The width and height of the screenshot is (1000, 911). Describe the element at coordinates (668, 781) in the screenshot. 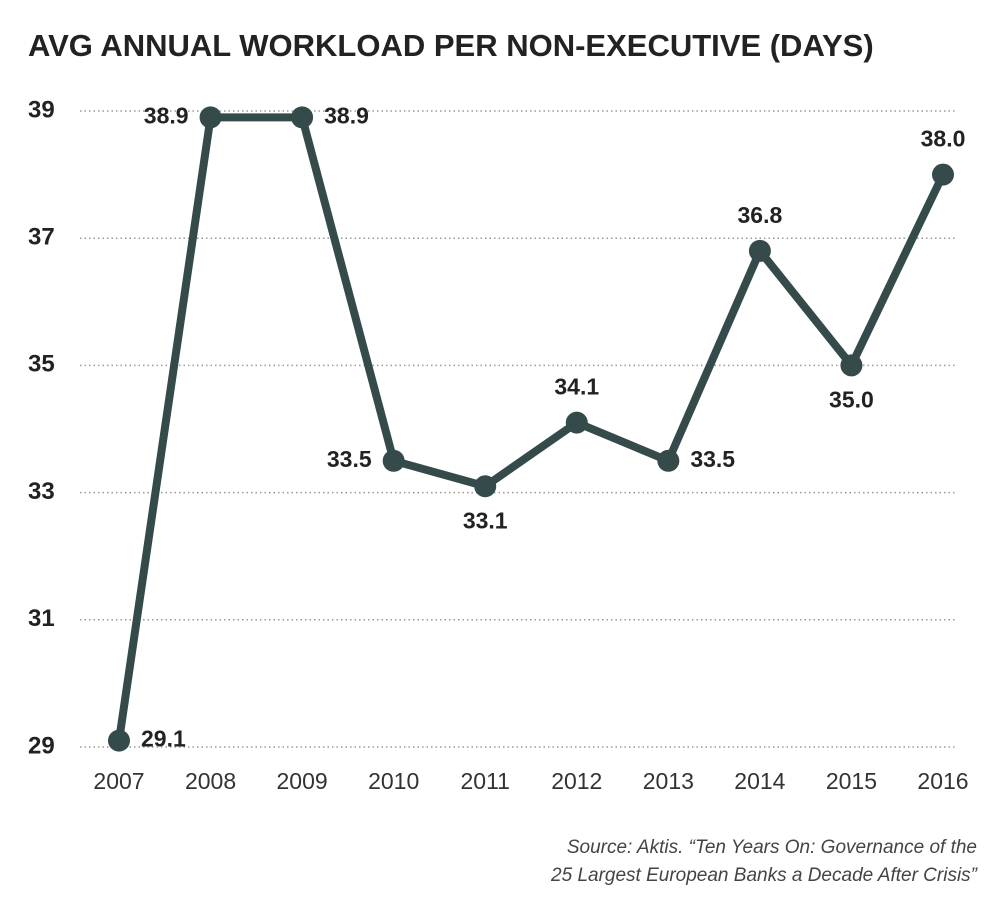

I see `x-tick-label: 2013` at that location.